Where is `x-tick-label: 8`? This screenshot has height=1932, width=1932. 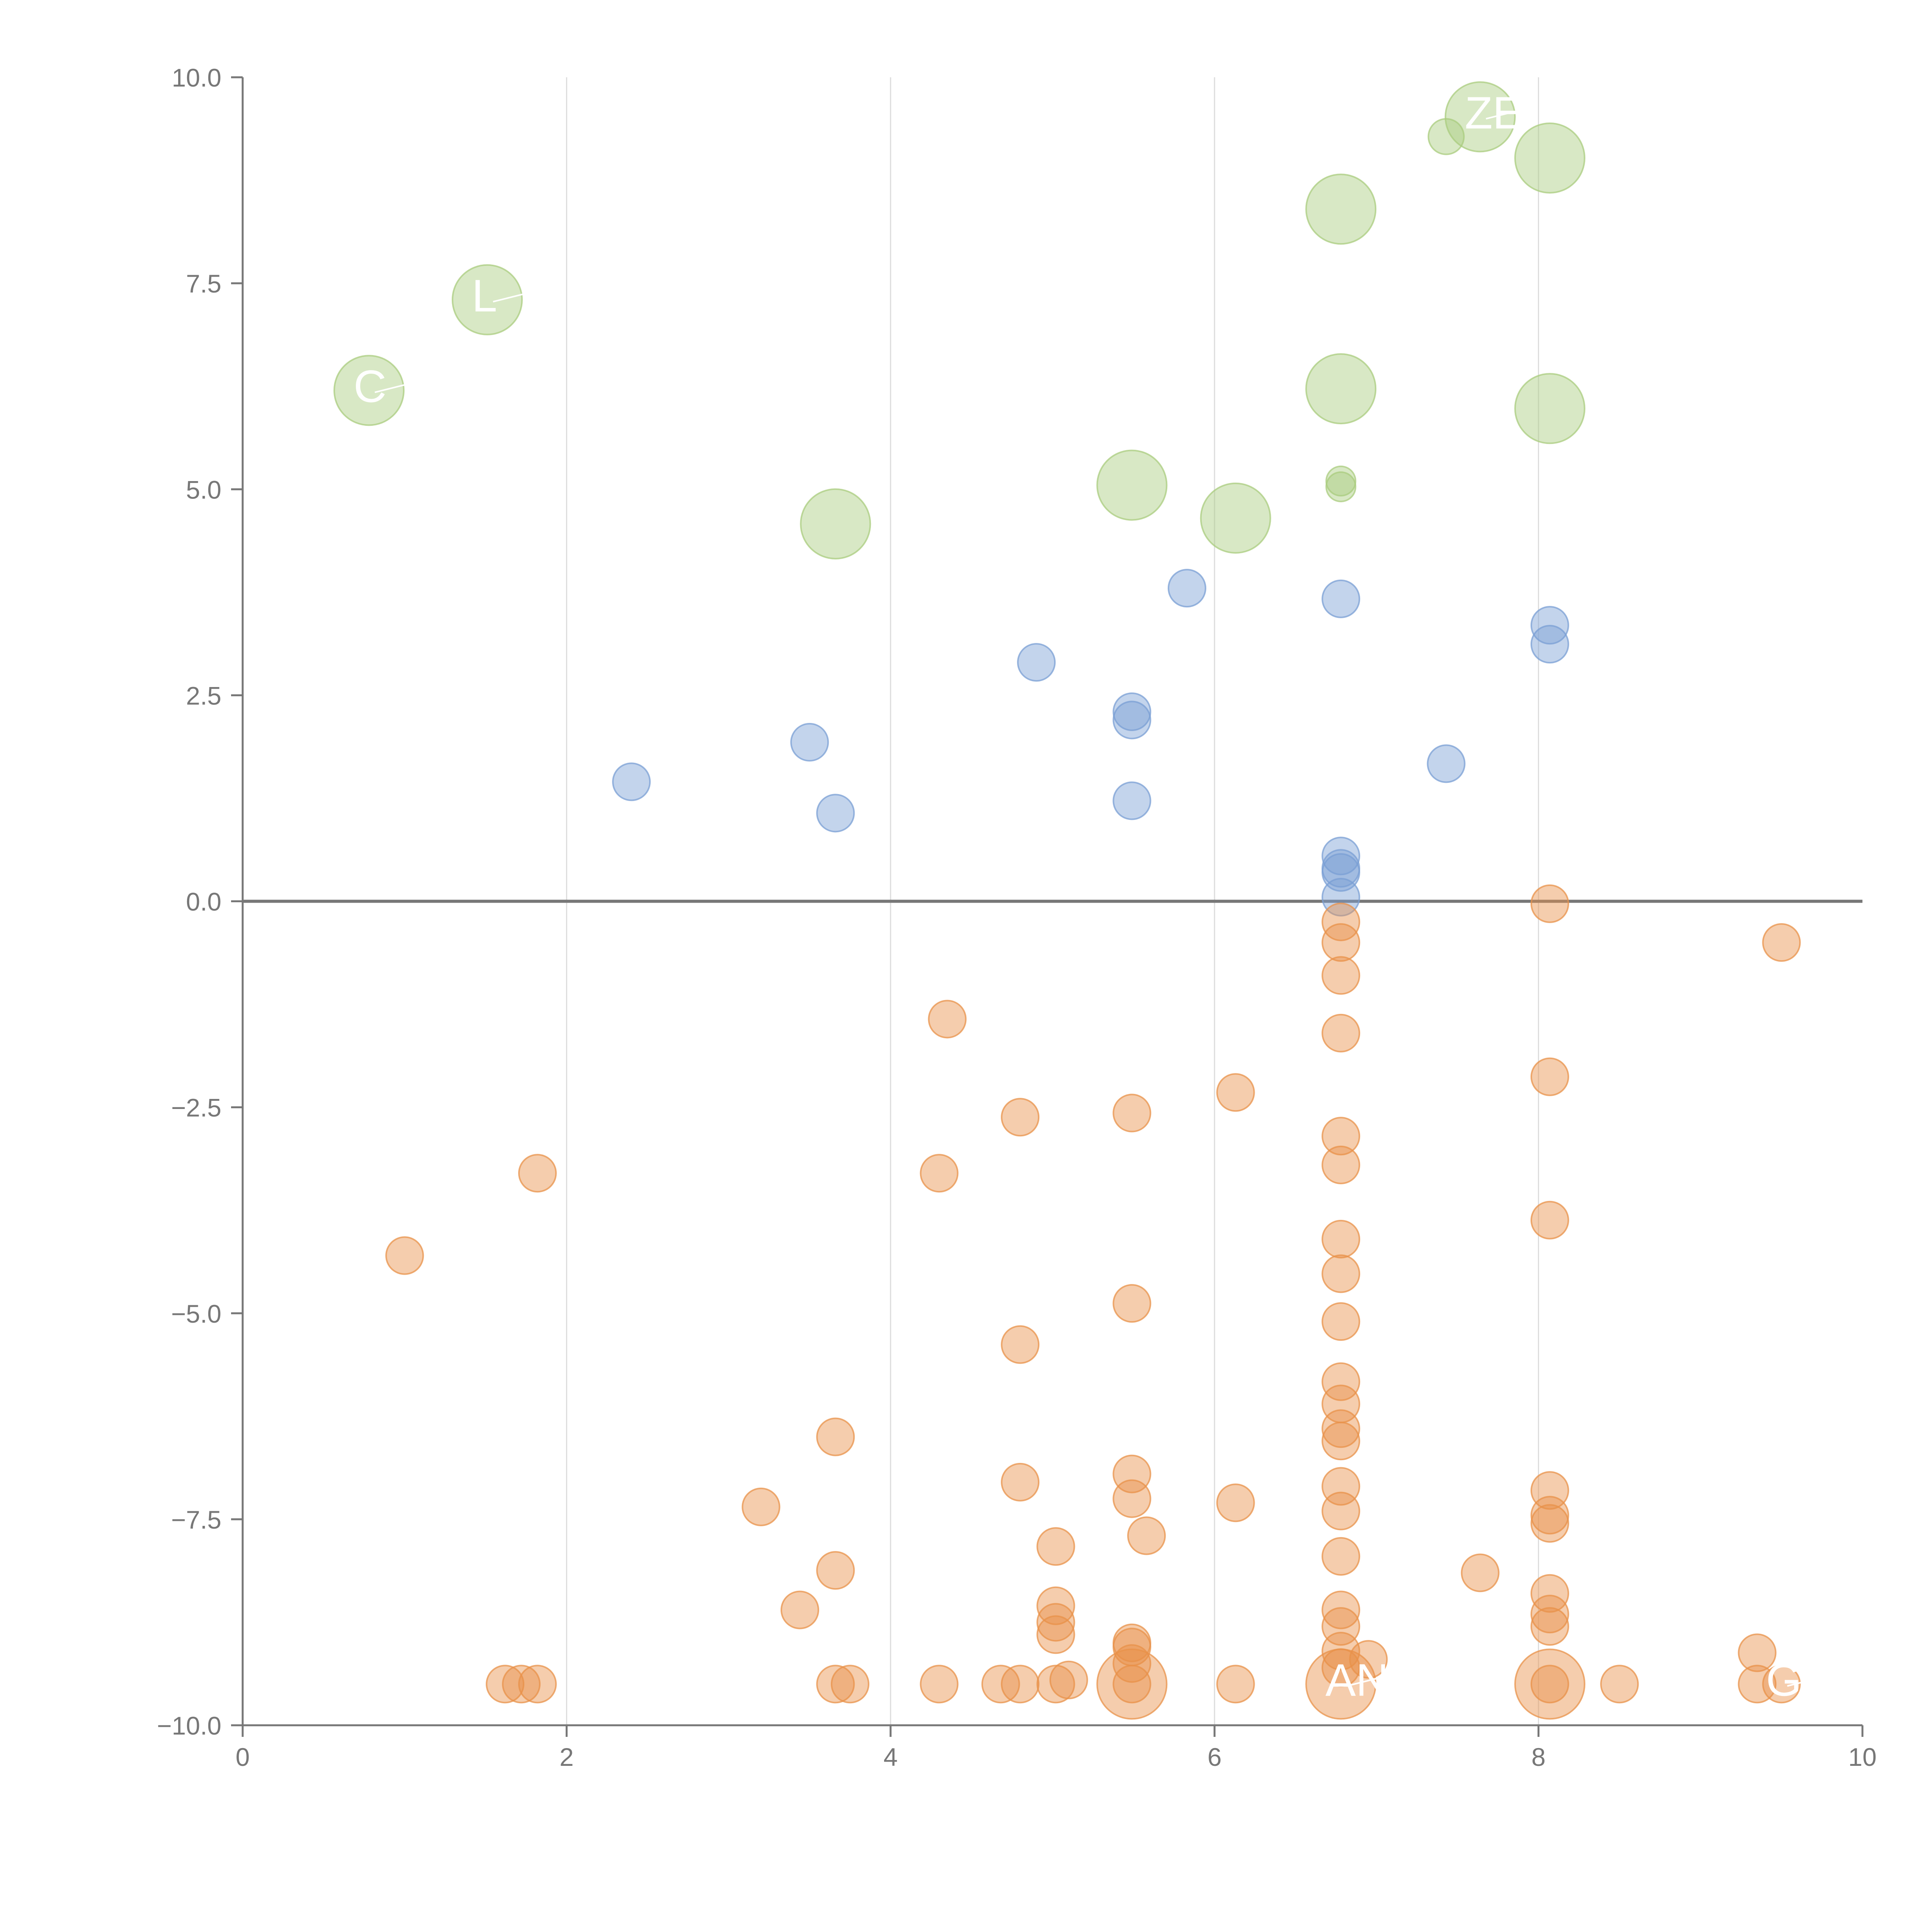
x-tick-label: 8 is located at coordinates (1539, 1757).